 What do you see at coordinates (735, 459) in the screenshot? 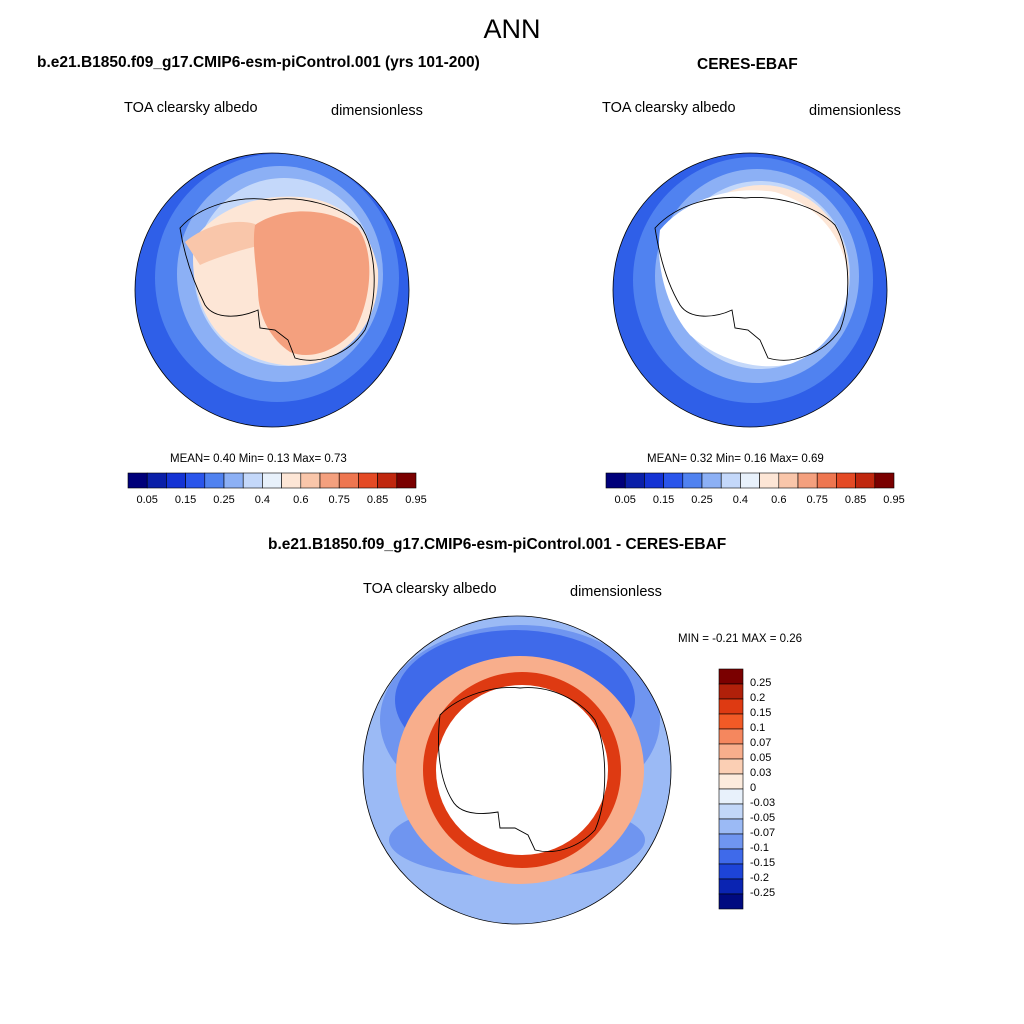
I see `panel-2-stats: MEAN= 0.32 Min= 0.16 Max= 0.69` at bounding box center [735, 459].